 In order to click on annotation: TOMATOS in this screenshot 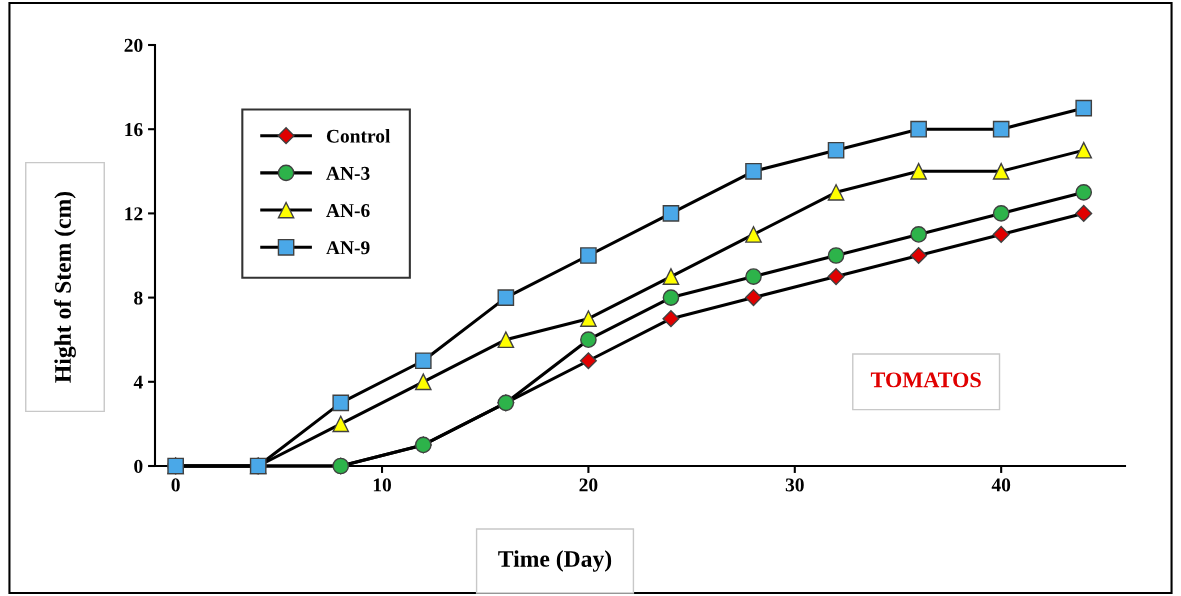, I will do `click(925, 380)`.